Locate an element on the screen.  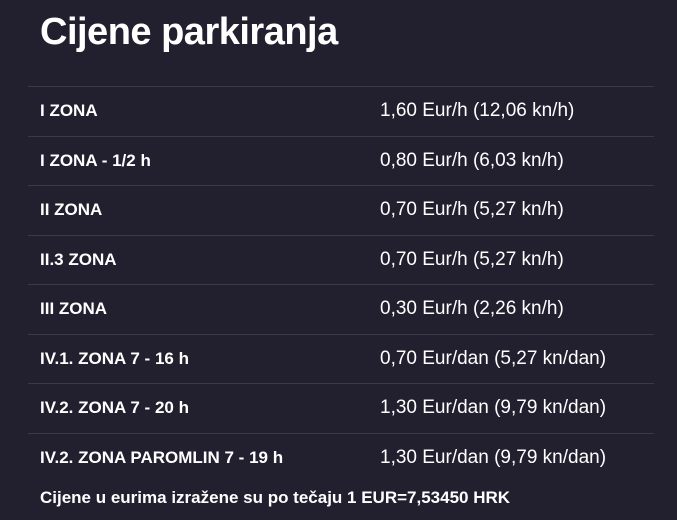
zone-label: IV.1. ZONA 7 - 16 h is located at coordinates (114, 358).